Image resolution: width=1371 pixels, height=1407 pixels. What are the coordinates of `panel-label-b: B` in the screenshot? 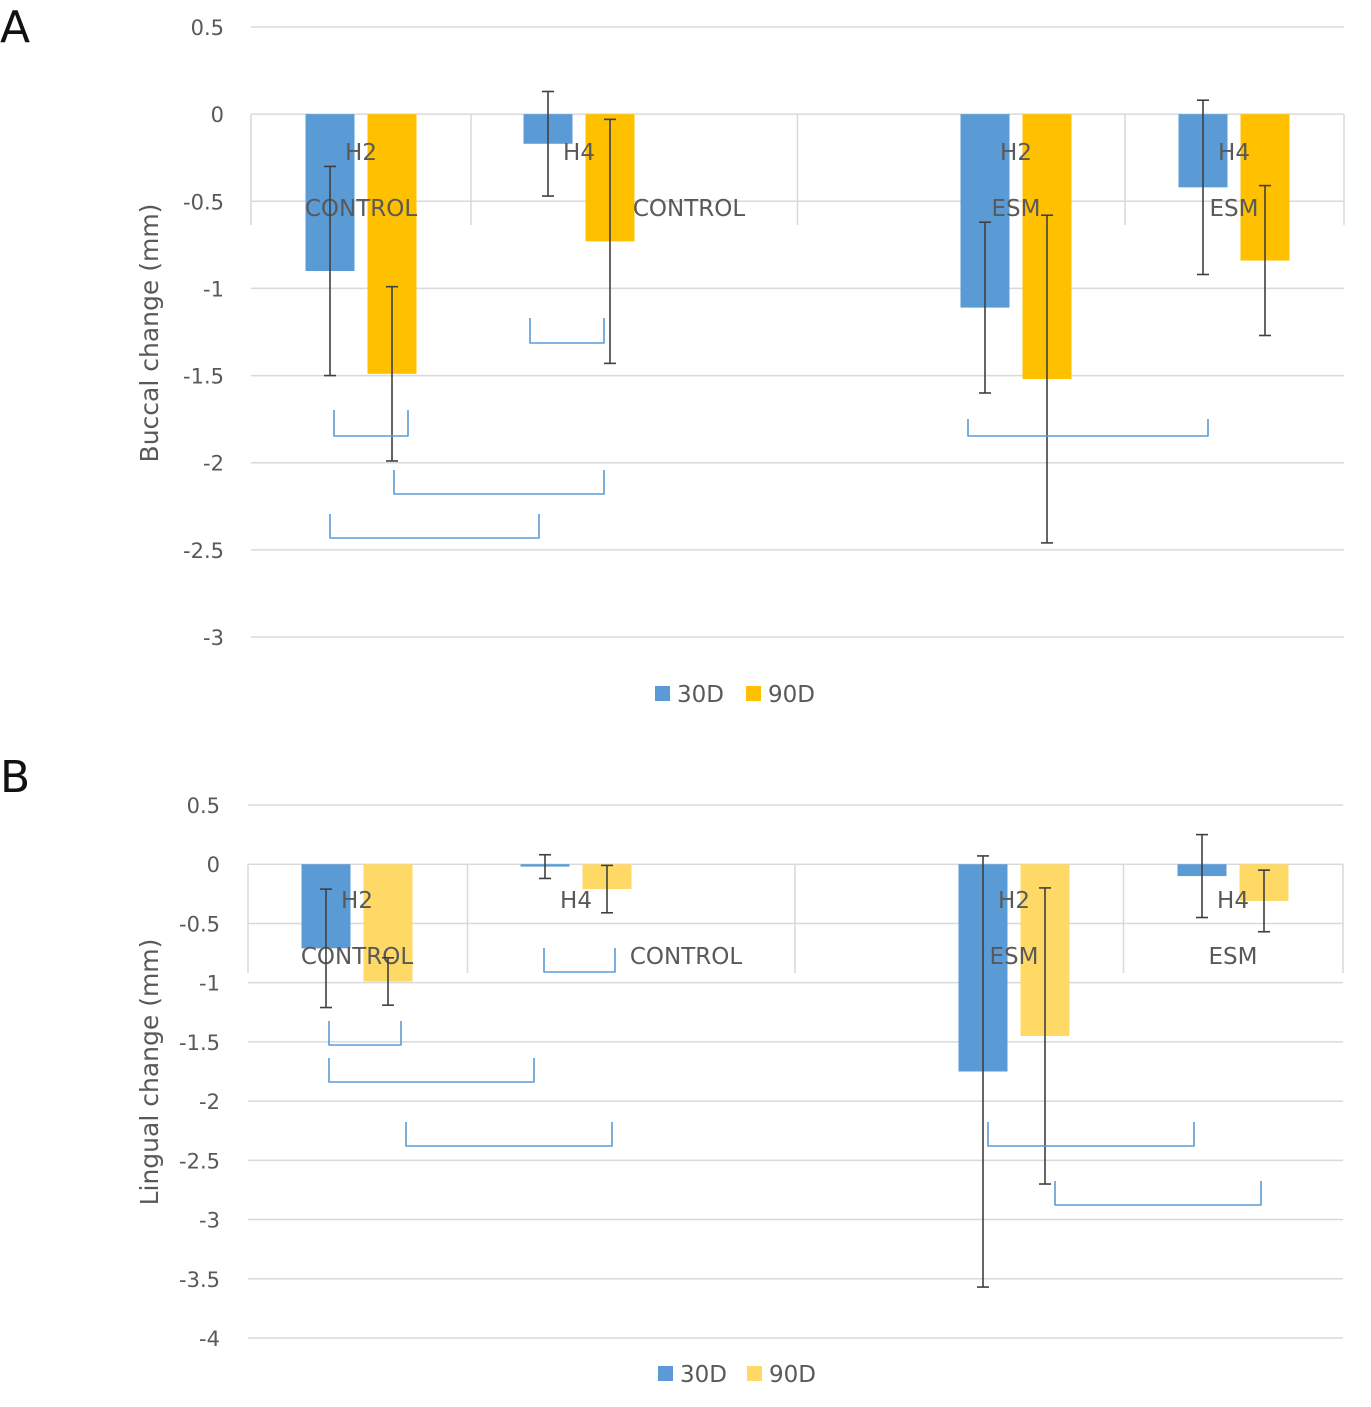 It's located at (15, 777).